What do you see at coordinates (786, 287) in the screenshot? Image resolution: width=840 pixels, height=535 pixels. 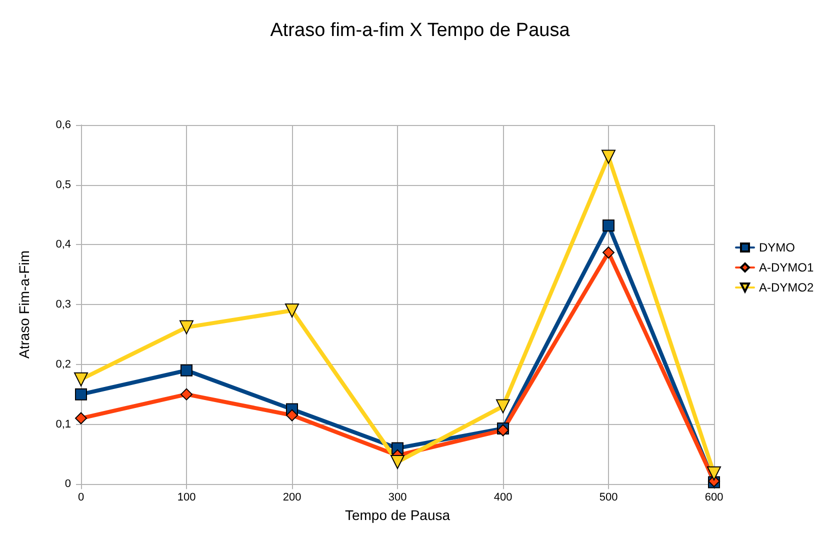 I see `legend-label: A-DYMO2` at bounding box center [786, 287].